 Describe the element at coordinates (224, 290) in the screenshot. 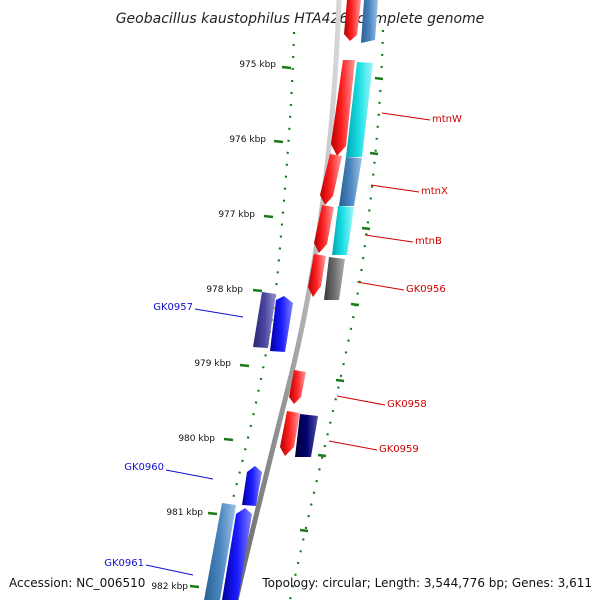

I see `kbp-tick-label: 978 kbp` at that location.